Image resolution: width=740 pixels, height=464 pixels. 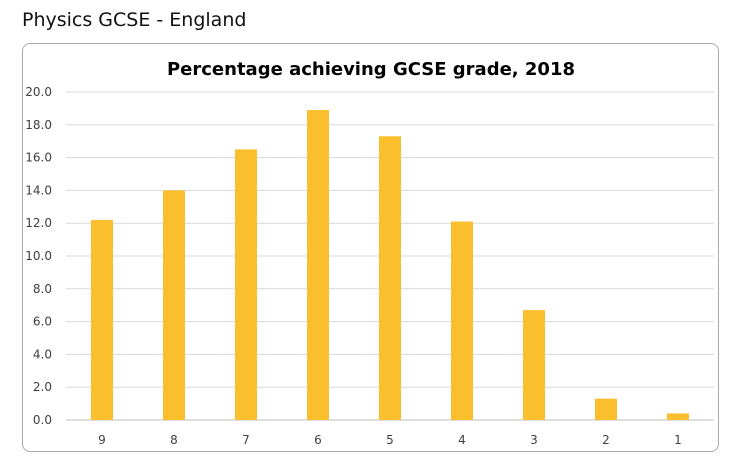 I want to click on x-tick-label: 5, so click(x=390, y=440).